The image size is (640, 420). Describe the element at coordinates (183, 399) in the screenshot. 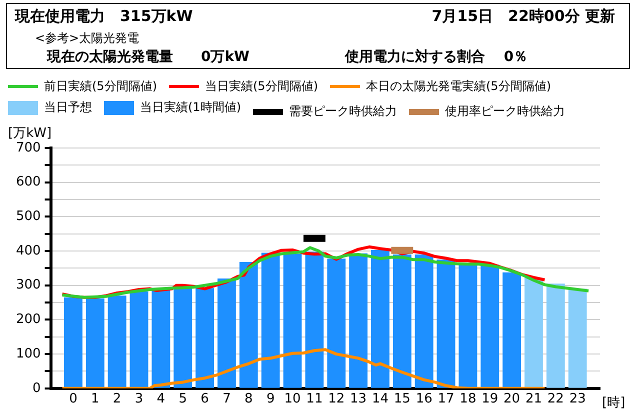

I see `x-tick-label: 5` at that location.